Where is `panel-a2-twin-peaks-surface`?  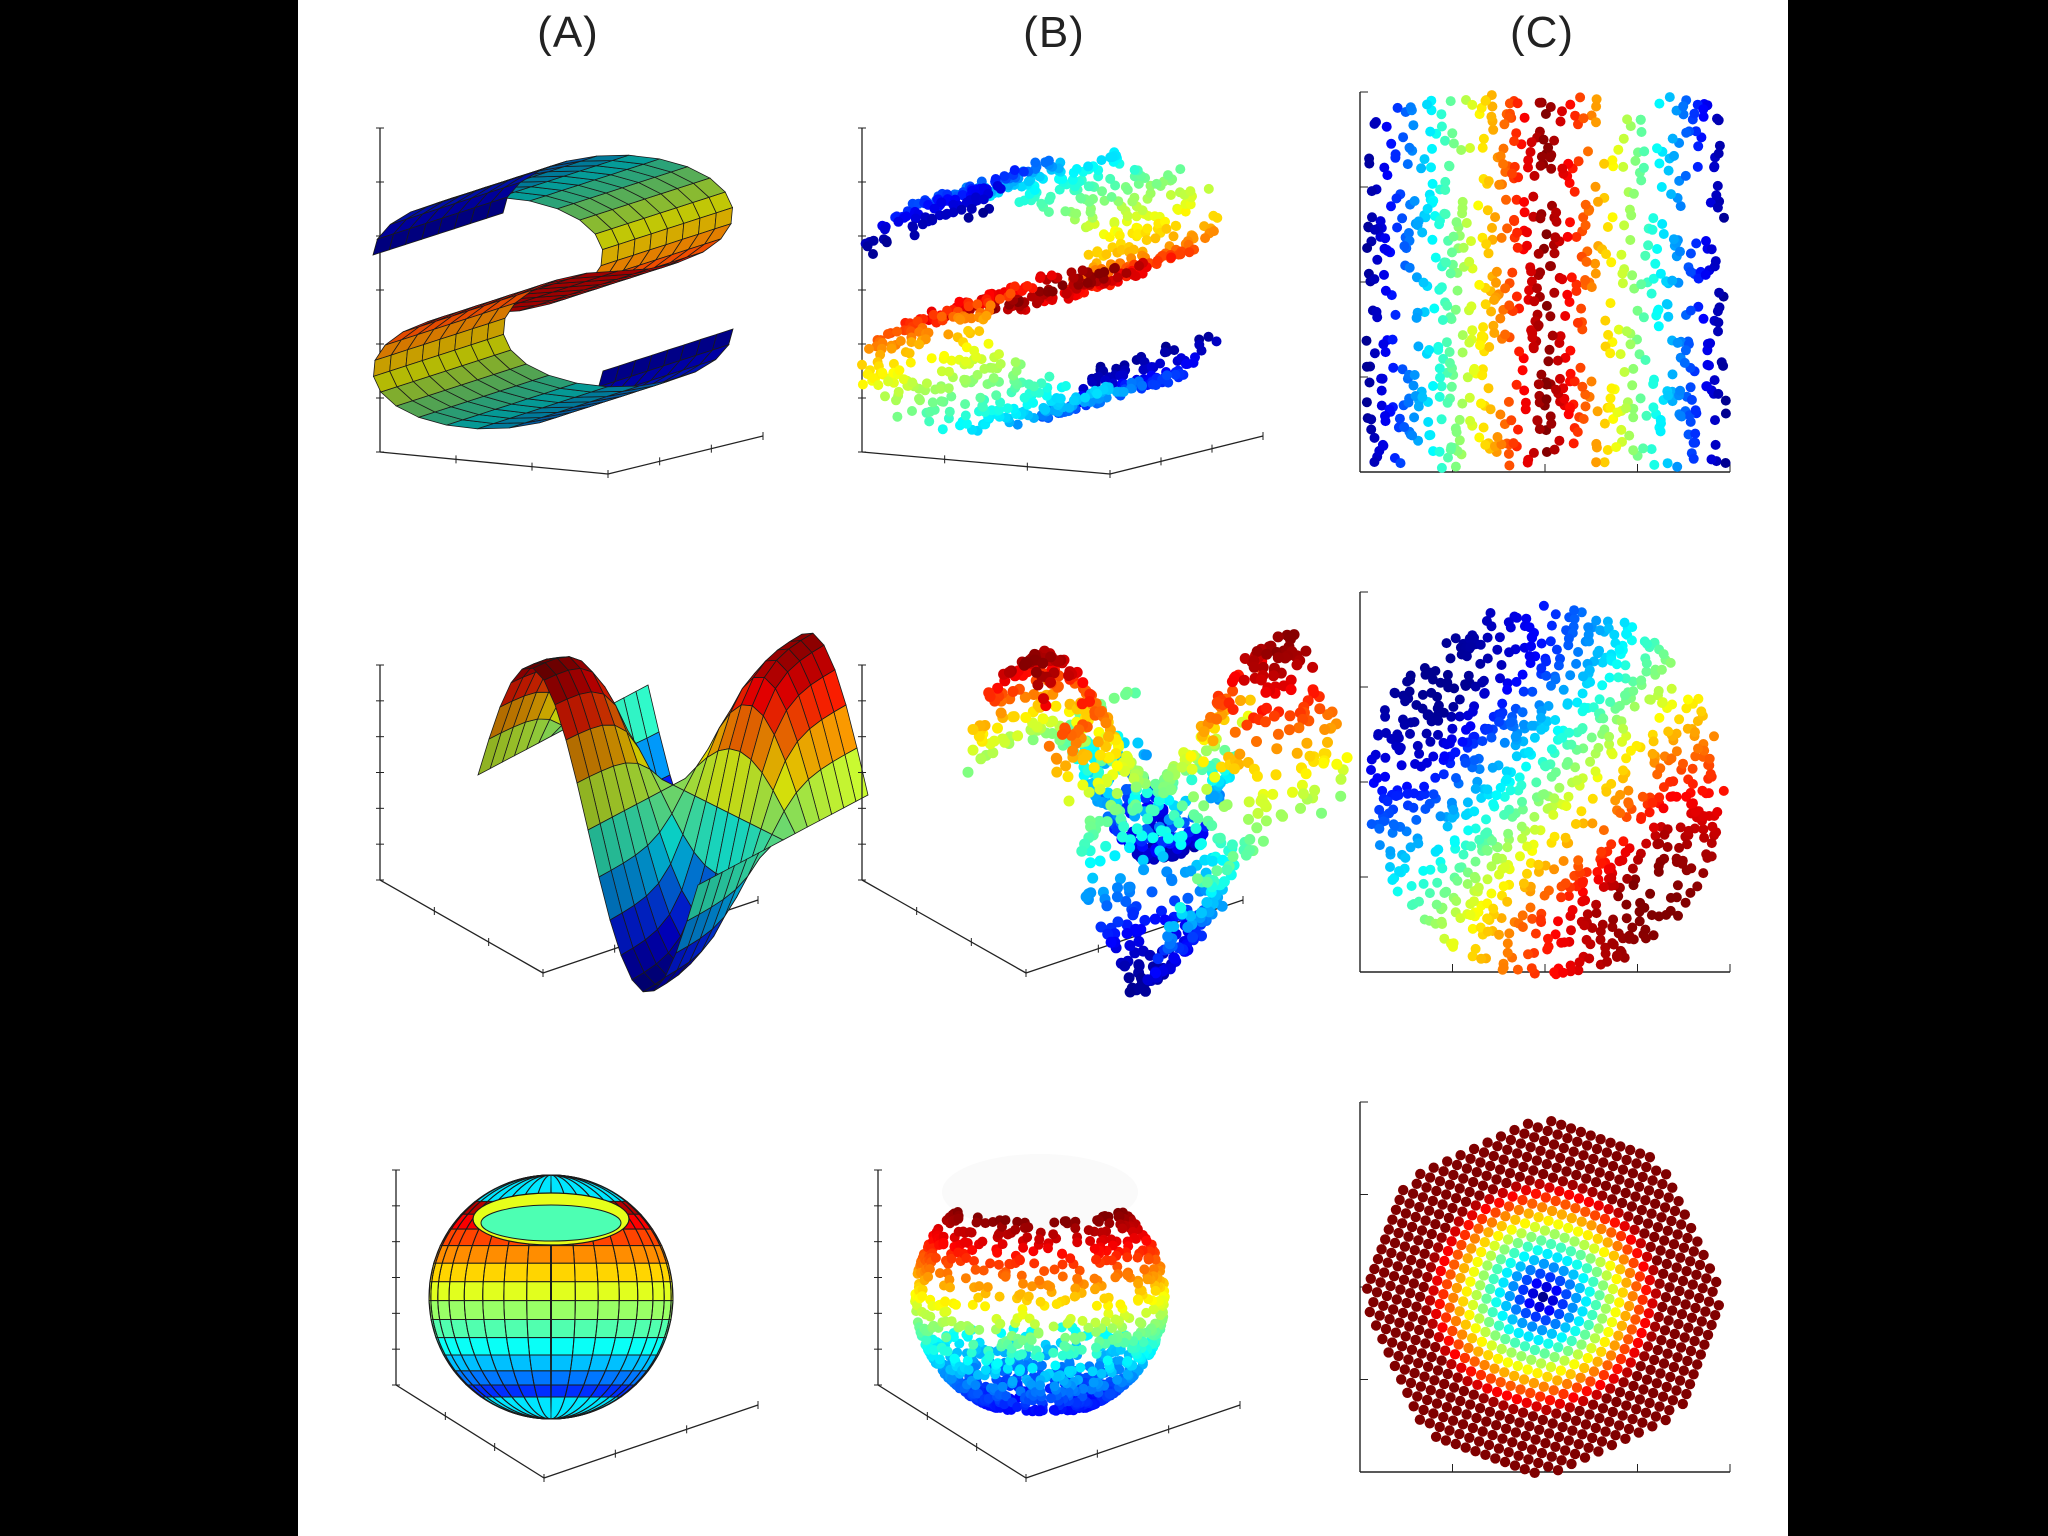 panel-a2-twin-peaks-surface is located at coordinates (622, 812).